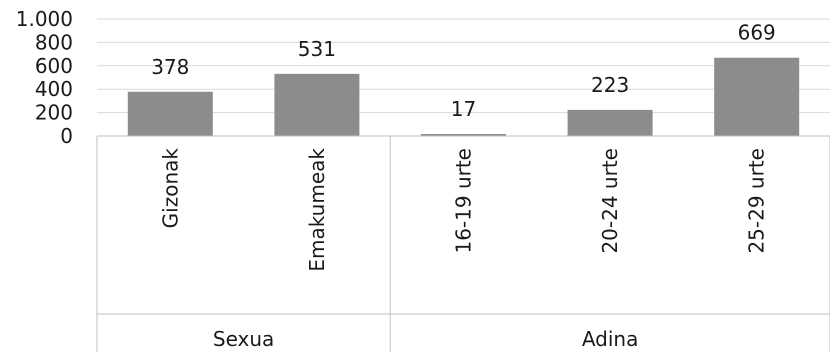 The height and width of the screenshot is (352, 830). I want to click on data-label: 669, so click(757, 33).